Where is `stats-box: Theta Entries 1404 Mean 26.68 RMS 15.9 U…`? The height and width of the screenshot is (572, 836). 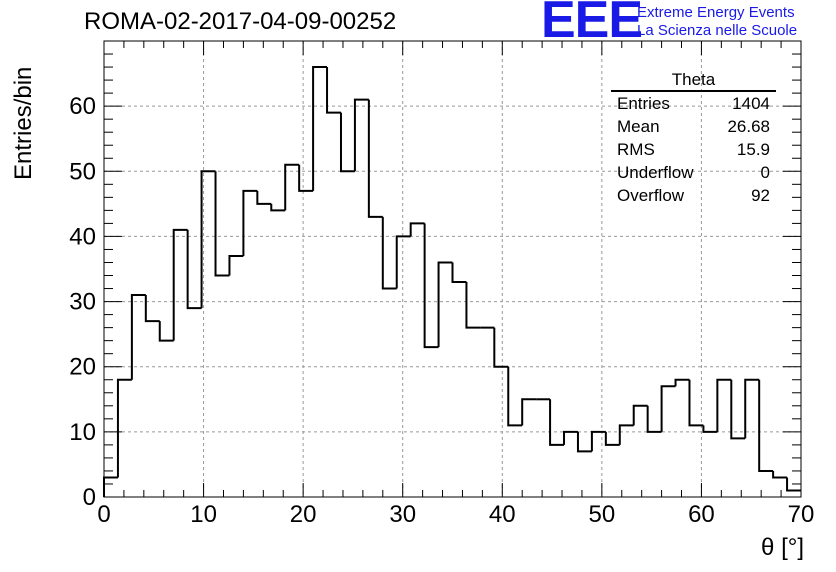
stats-box: Theta Entries 1404 Mean 26.68 RMS 15.9 U… is located at coordinates (693, 138).